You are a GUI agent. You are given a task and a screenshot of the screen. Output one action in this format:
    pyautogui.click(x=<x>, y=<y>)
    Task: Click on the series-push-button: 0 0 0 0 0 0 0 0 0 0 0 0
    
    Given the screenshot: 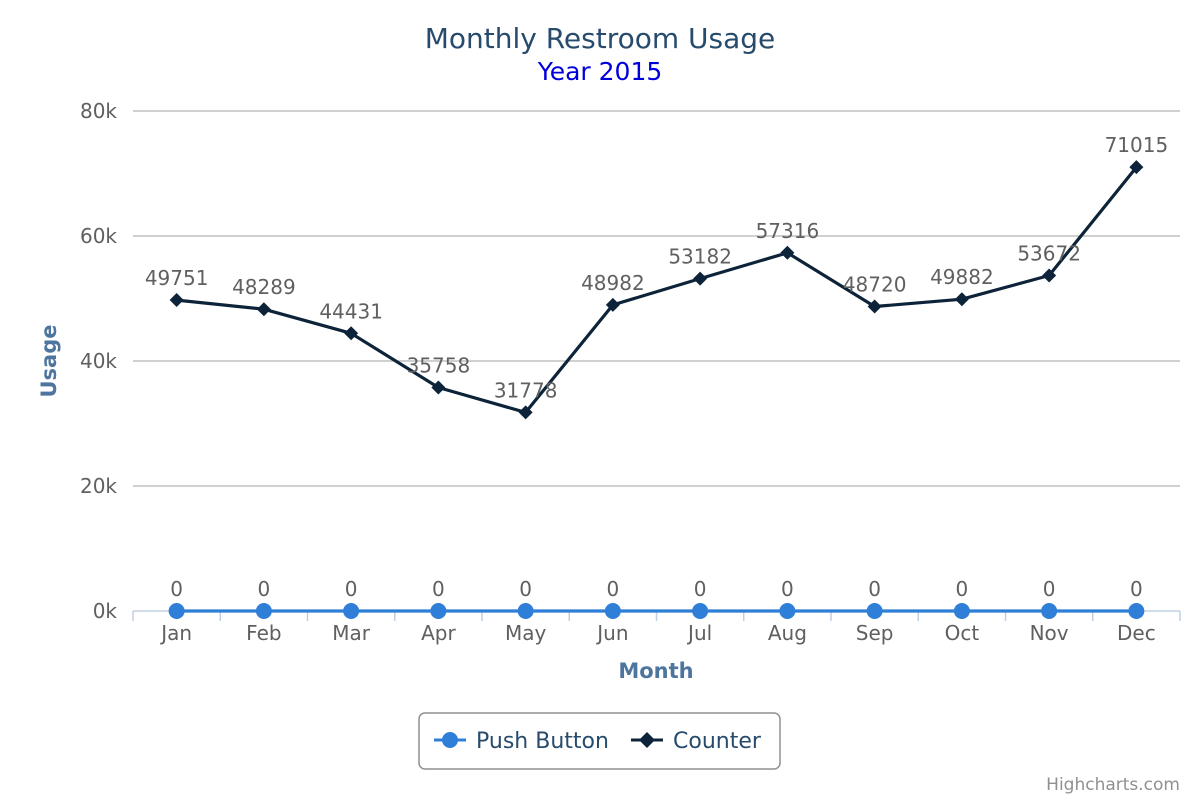 What is the action you would take?
    pyautogui.click(x=656, y=598)
    